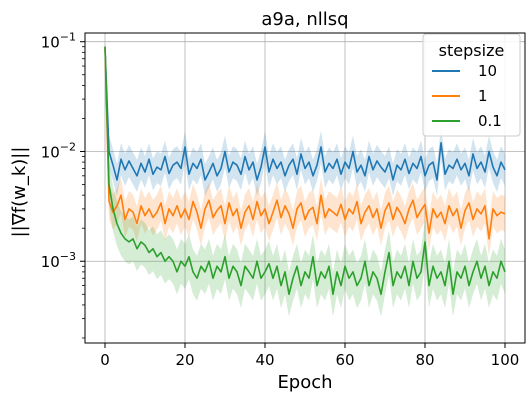  I want to click on x-tick-label: 40, so click(264, 360).